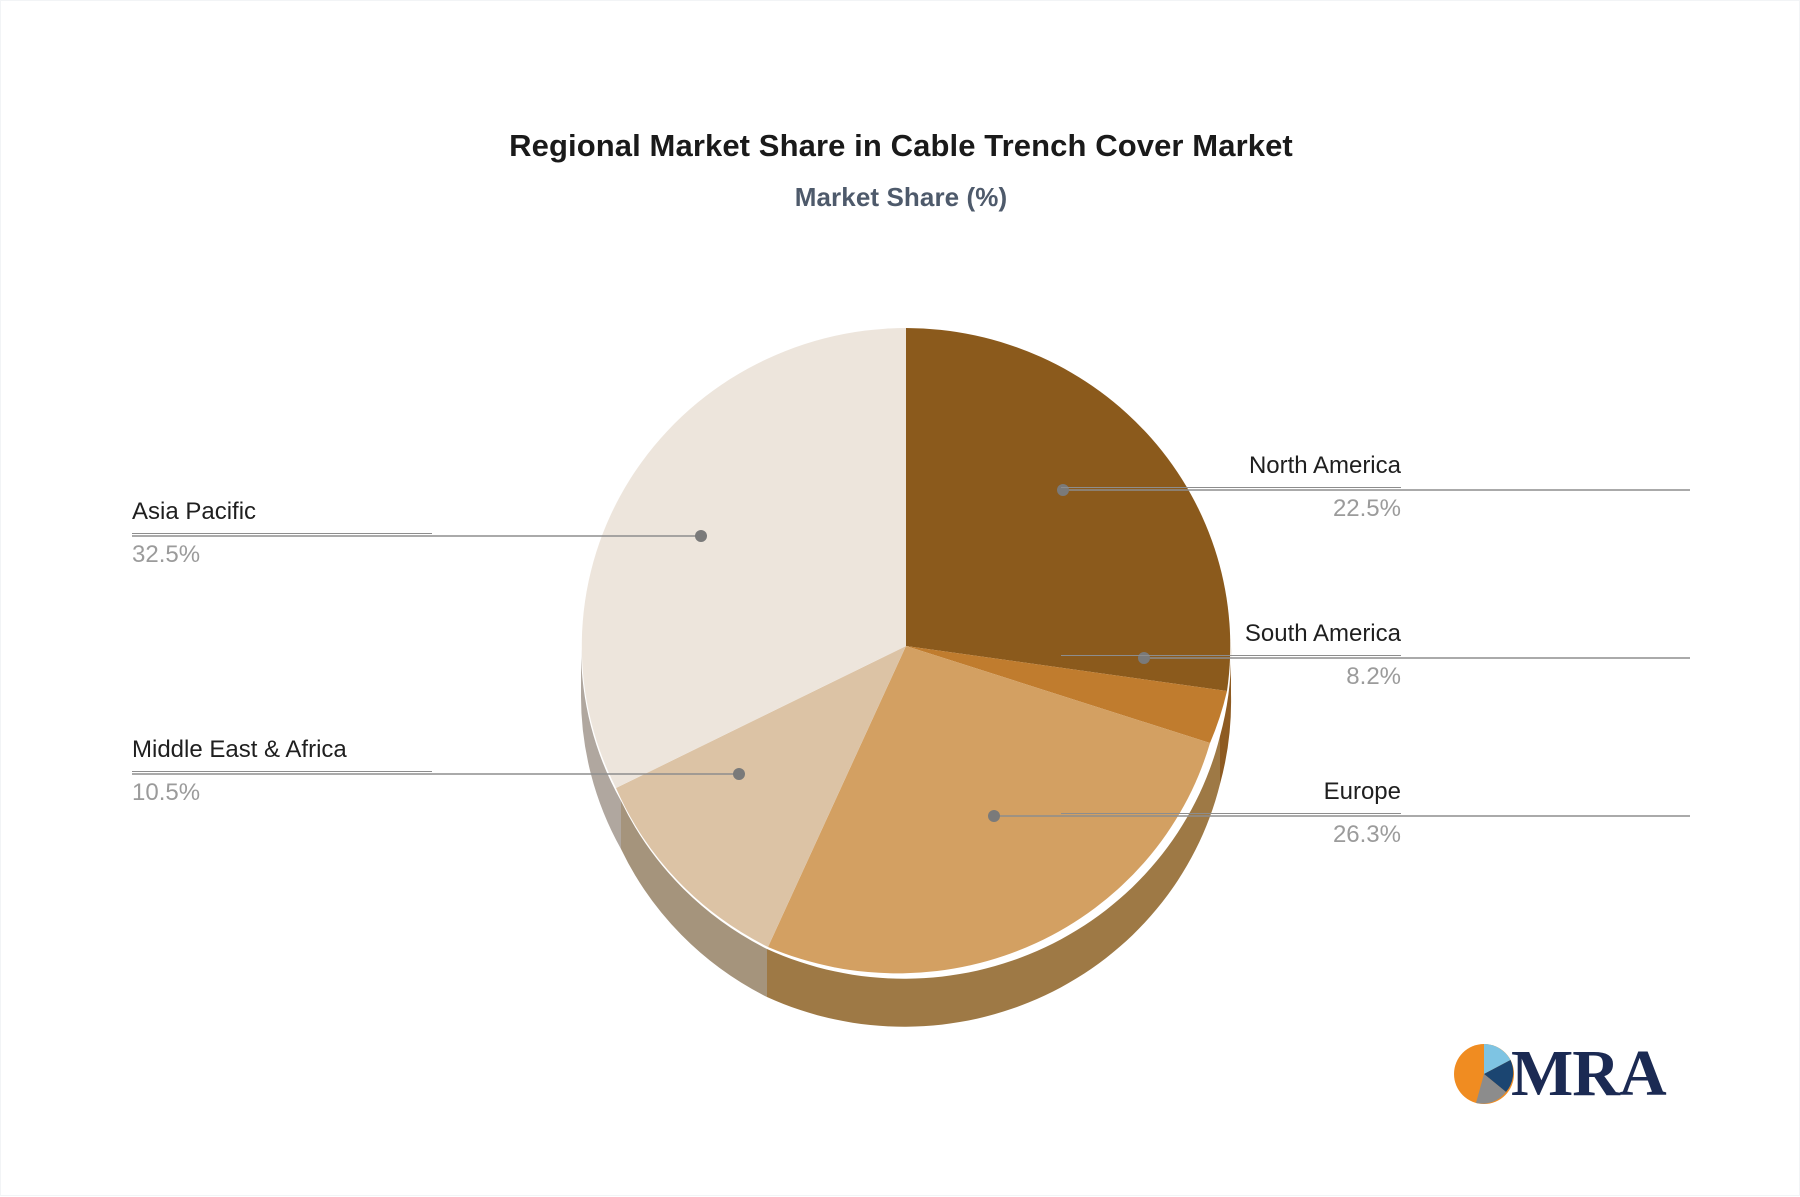  I want to click on brand-logo: MRA, so click(1560, 1074).